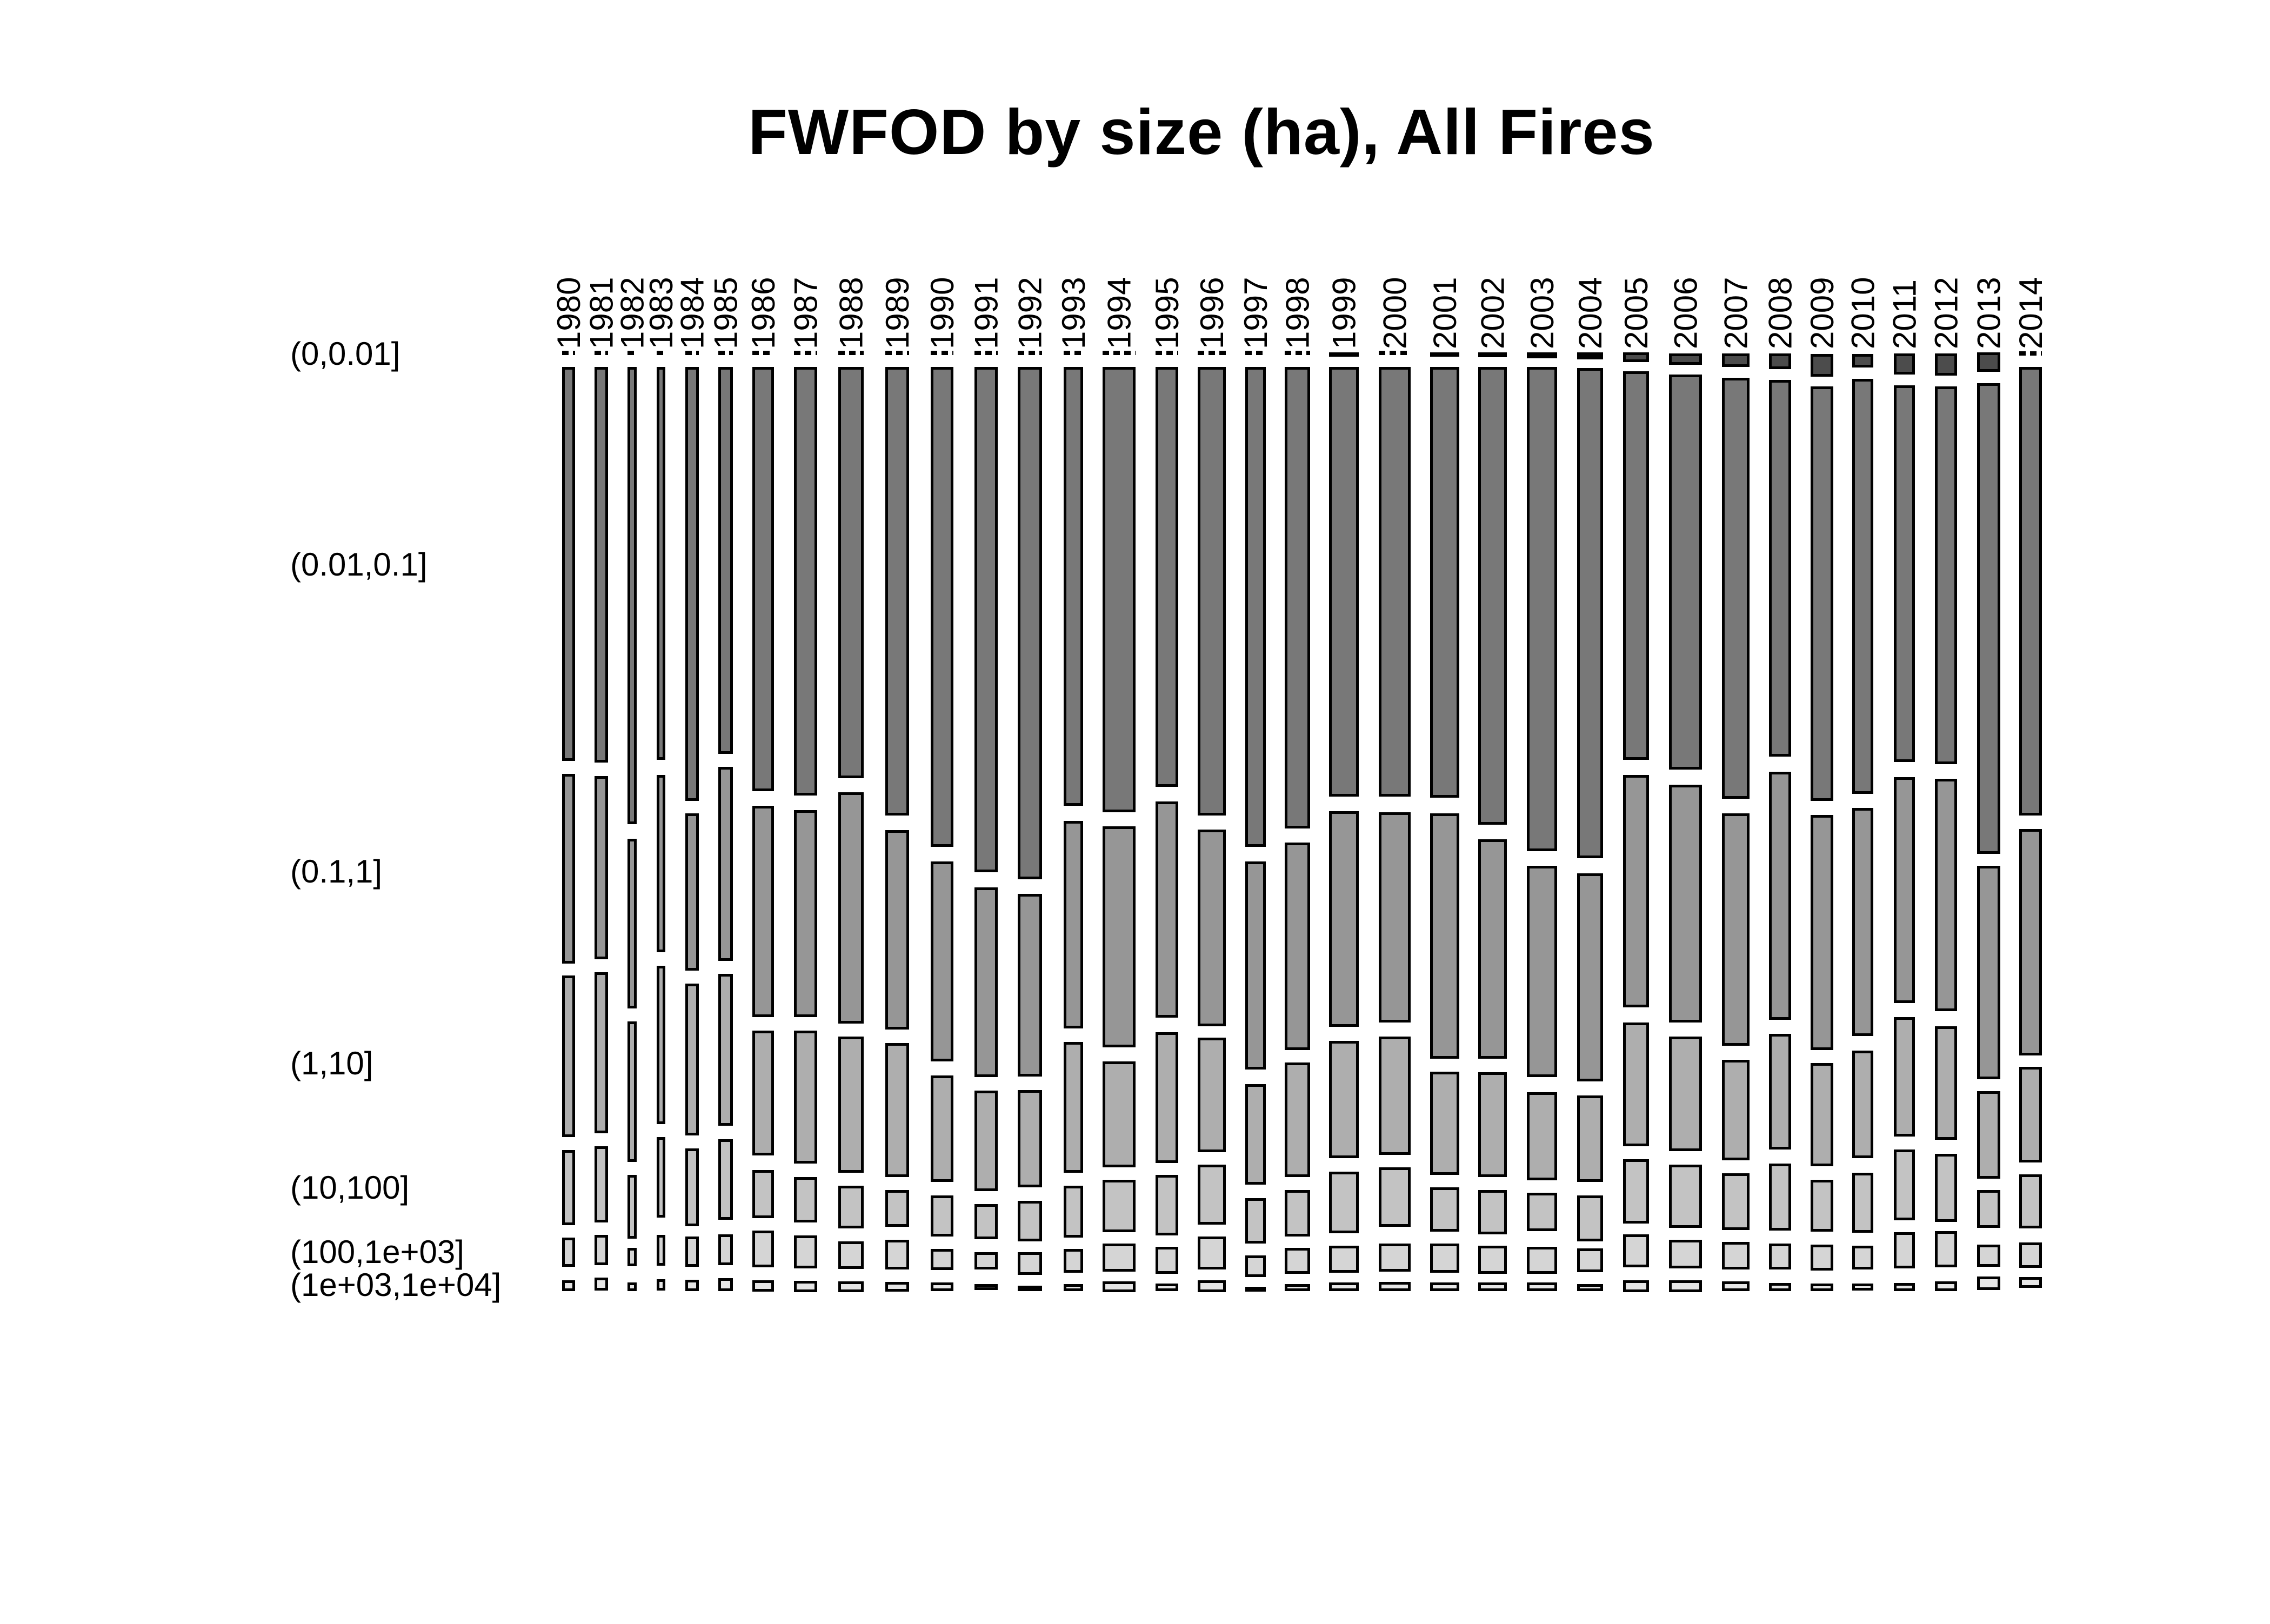  I want to click on svg-text: 2008, so click(1780, 313).